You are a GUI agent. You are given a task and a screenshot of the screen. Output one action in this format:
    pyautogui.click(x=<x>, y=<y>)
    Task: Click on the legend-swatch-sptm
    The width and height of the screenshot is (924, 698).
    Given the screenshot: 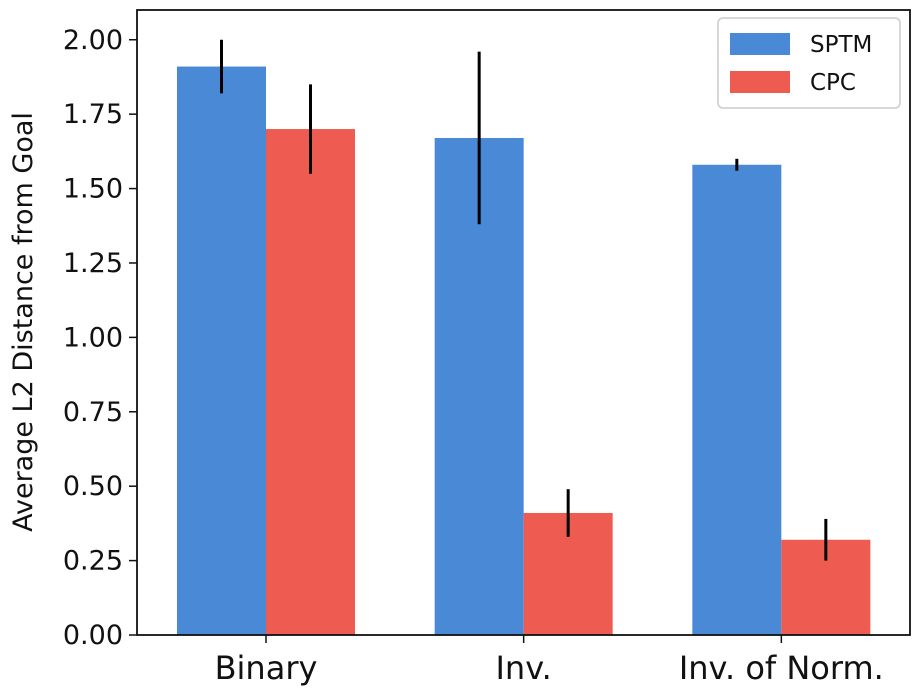 What is the action you would take?
    pyautogui.click(x=760, y=44)
    